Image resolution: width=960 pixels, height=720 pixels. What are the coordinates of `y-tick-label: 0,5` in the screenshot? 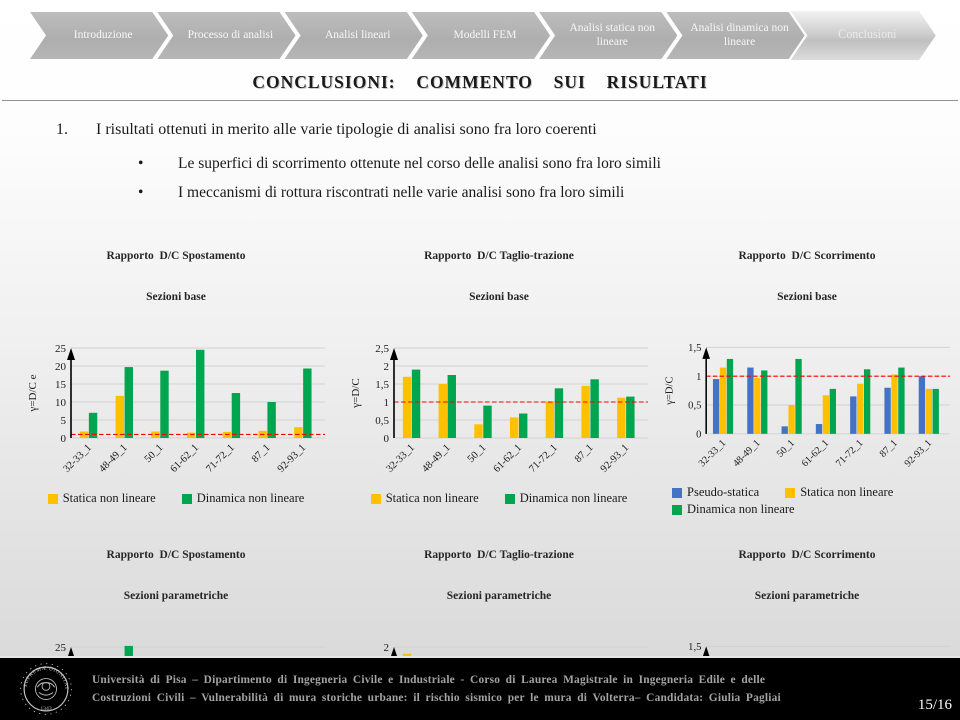 It's located at (694, 406).